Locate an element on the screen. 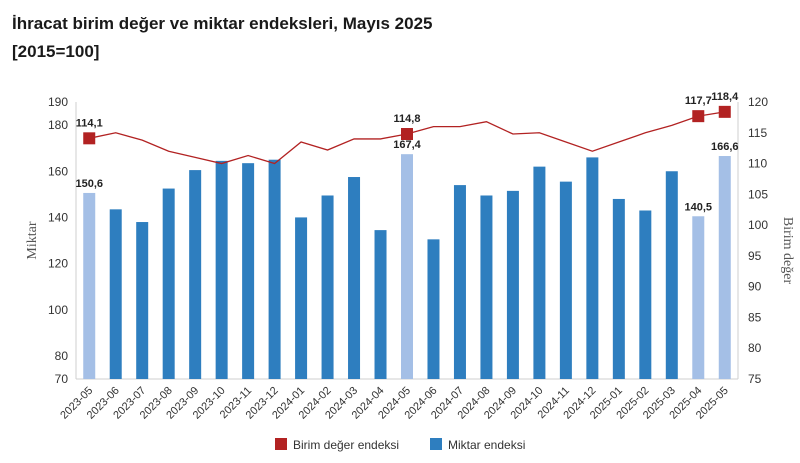  left-tick-label: 120 is located at coordinates (58, 264).